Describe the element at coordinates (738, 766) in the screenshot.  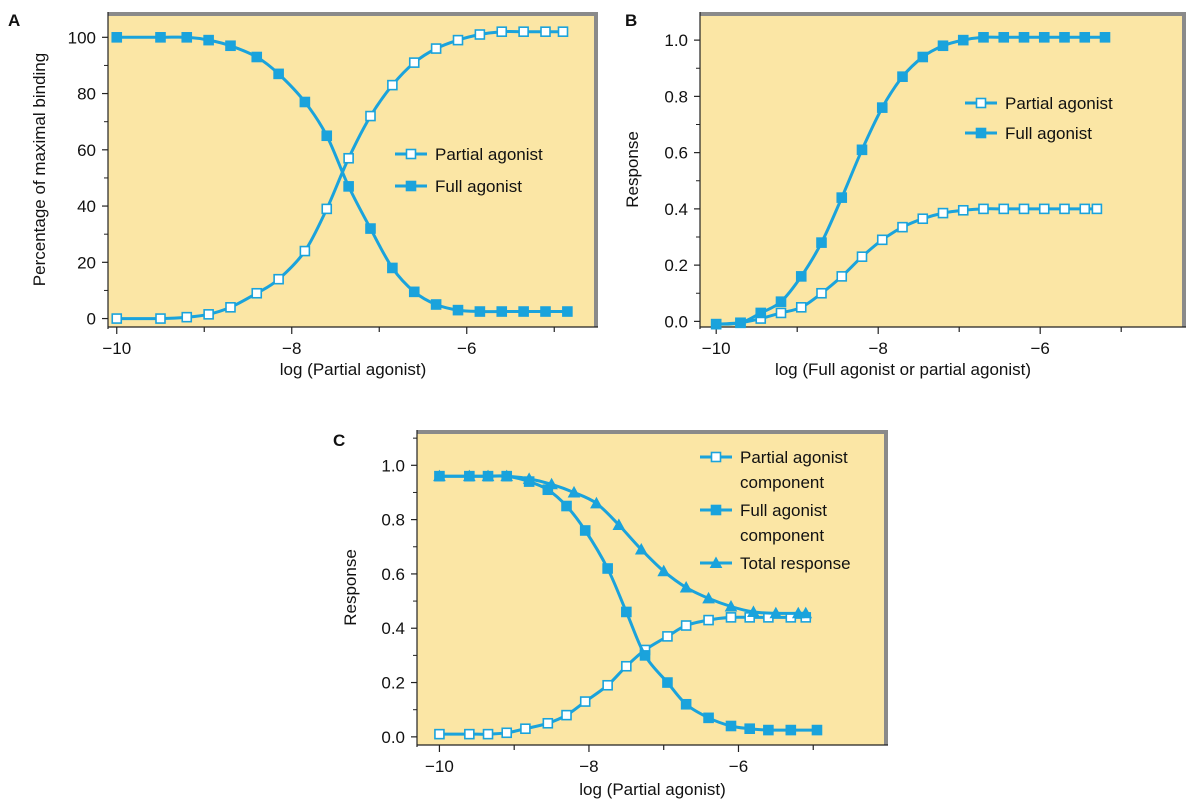
I see `x-tick-label: −6` at that location.